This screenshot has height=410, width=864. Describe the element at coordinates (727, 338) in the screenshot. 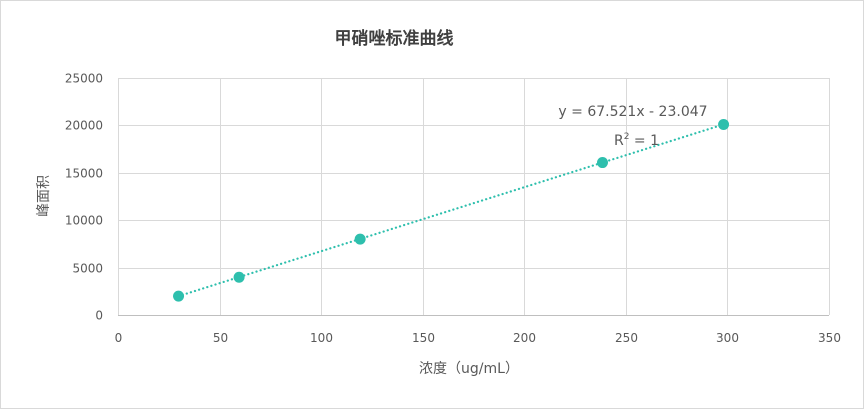

I see `x-tick-label: 300` at that location.